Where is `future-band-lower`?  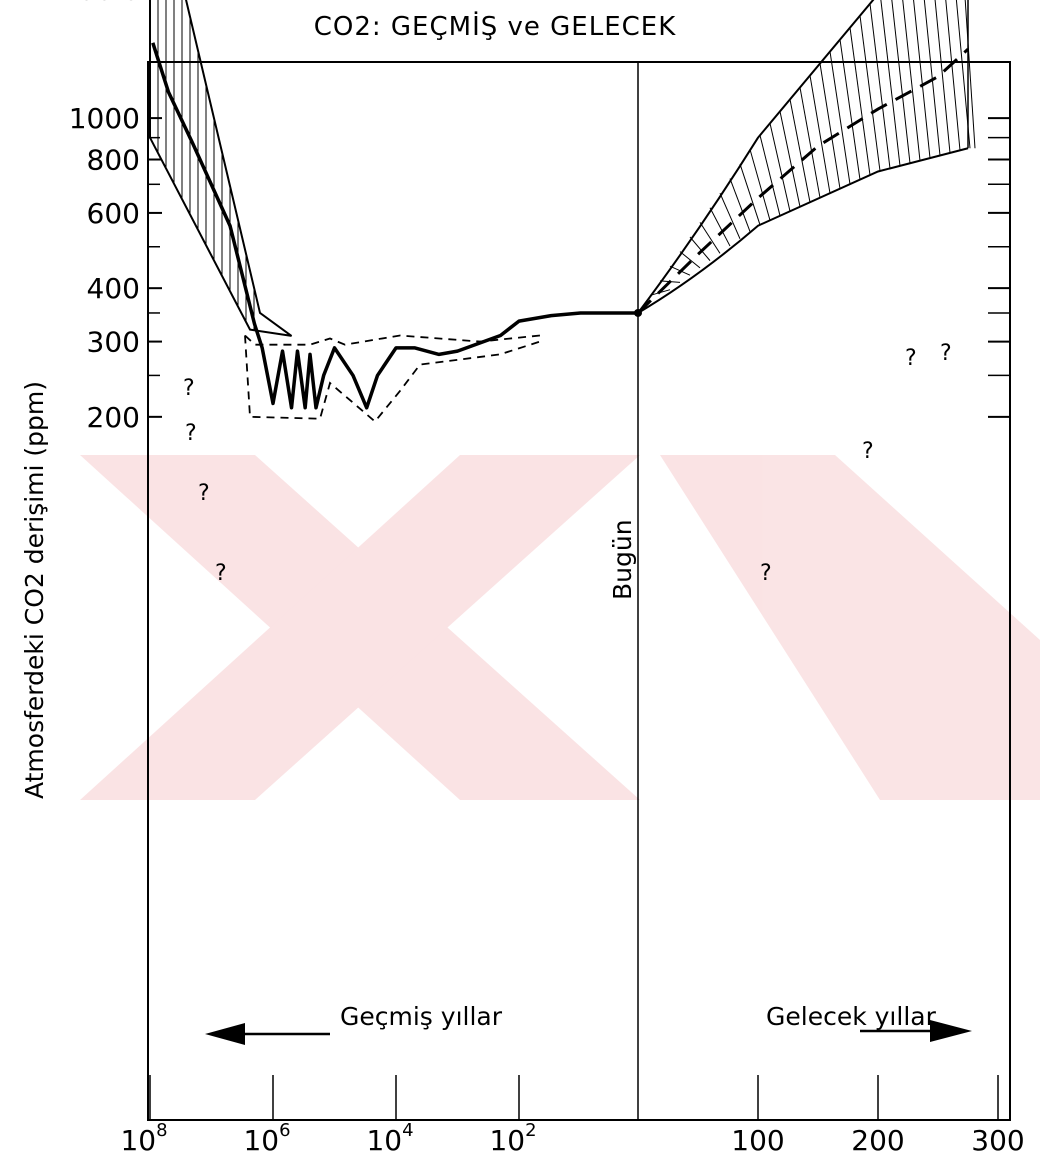
future-band-lower is located at coordinates (803, 230).